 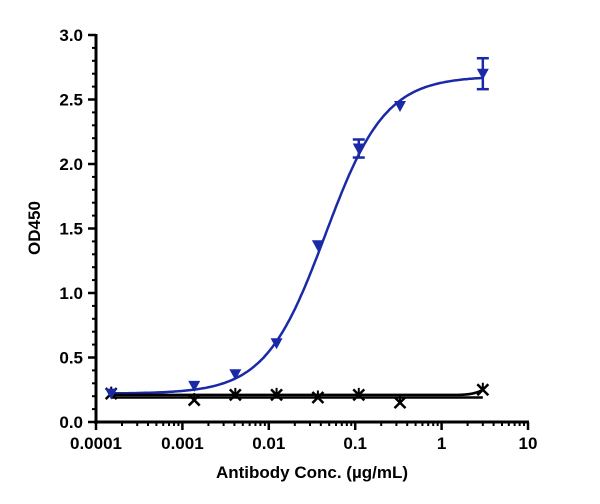 I want to click on x-tick-label: 10, so click(x=528, y=443).